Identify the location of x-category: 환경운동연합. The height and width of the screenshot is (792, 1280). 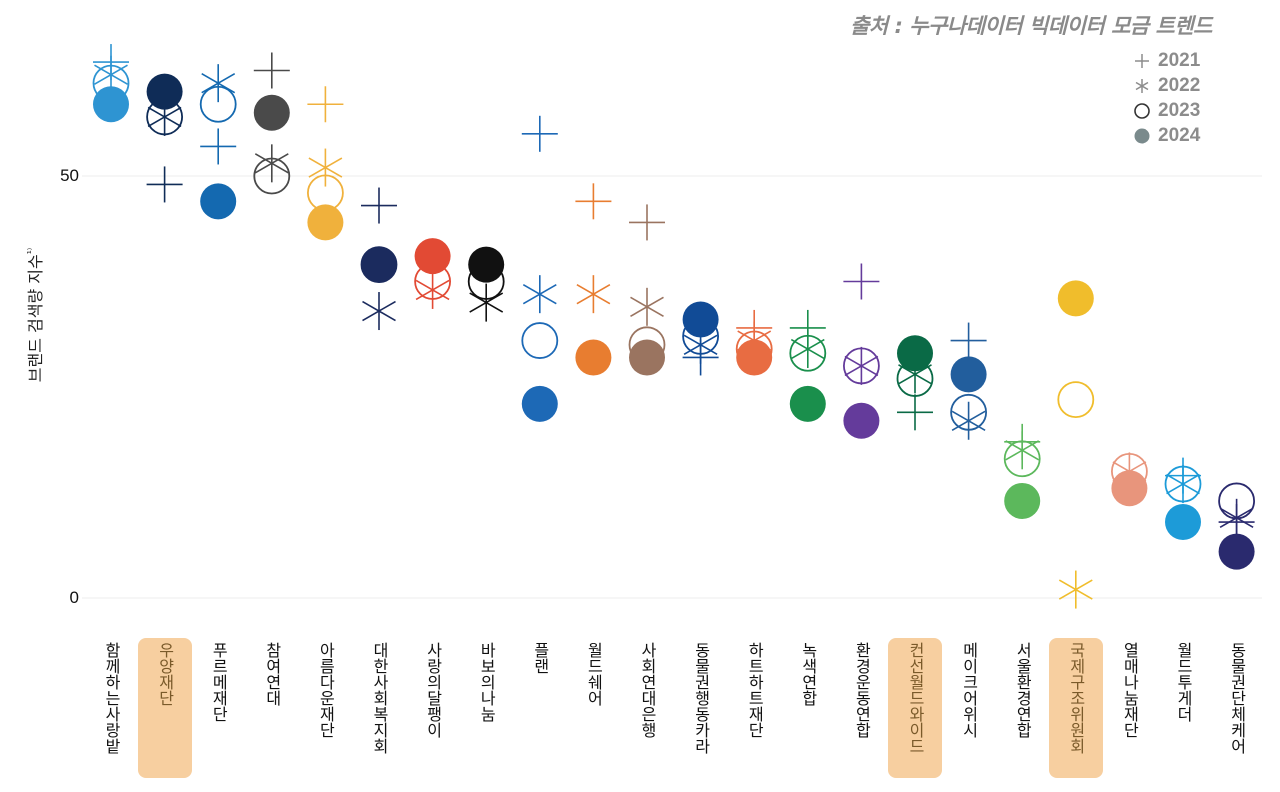
(861, 708).